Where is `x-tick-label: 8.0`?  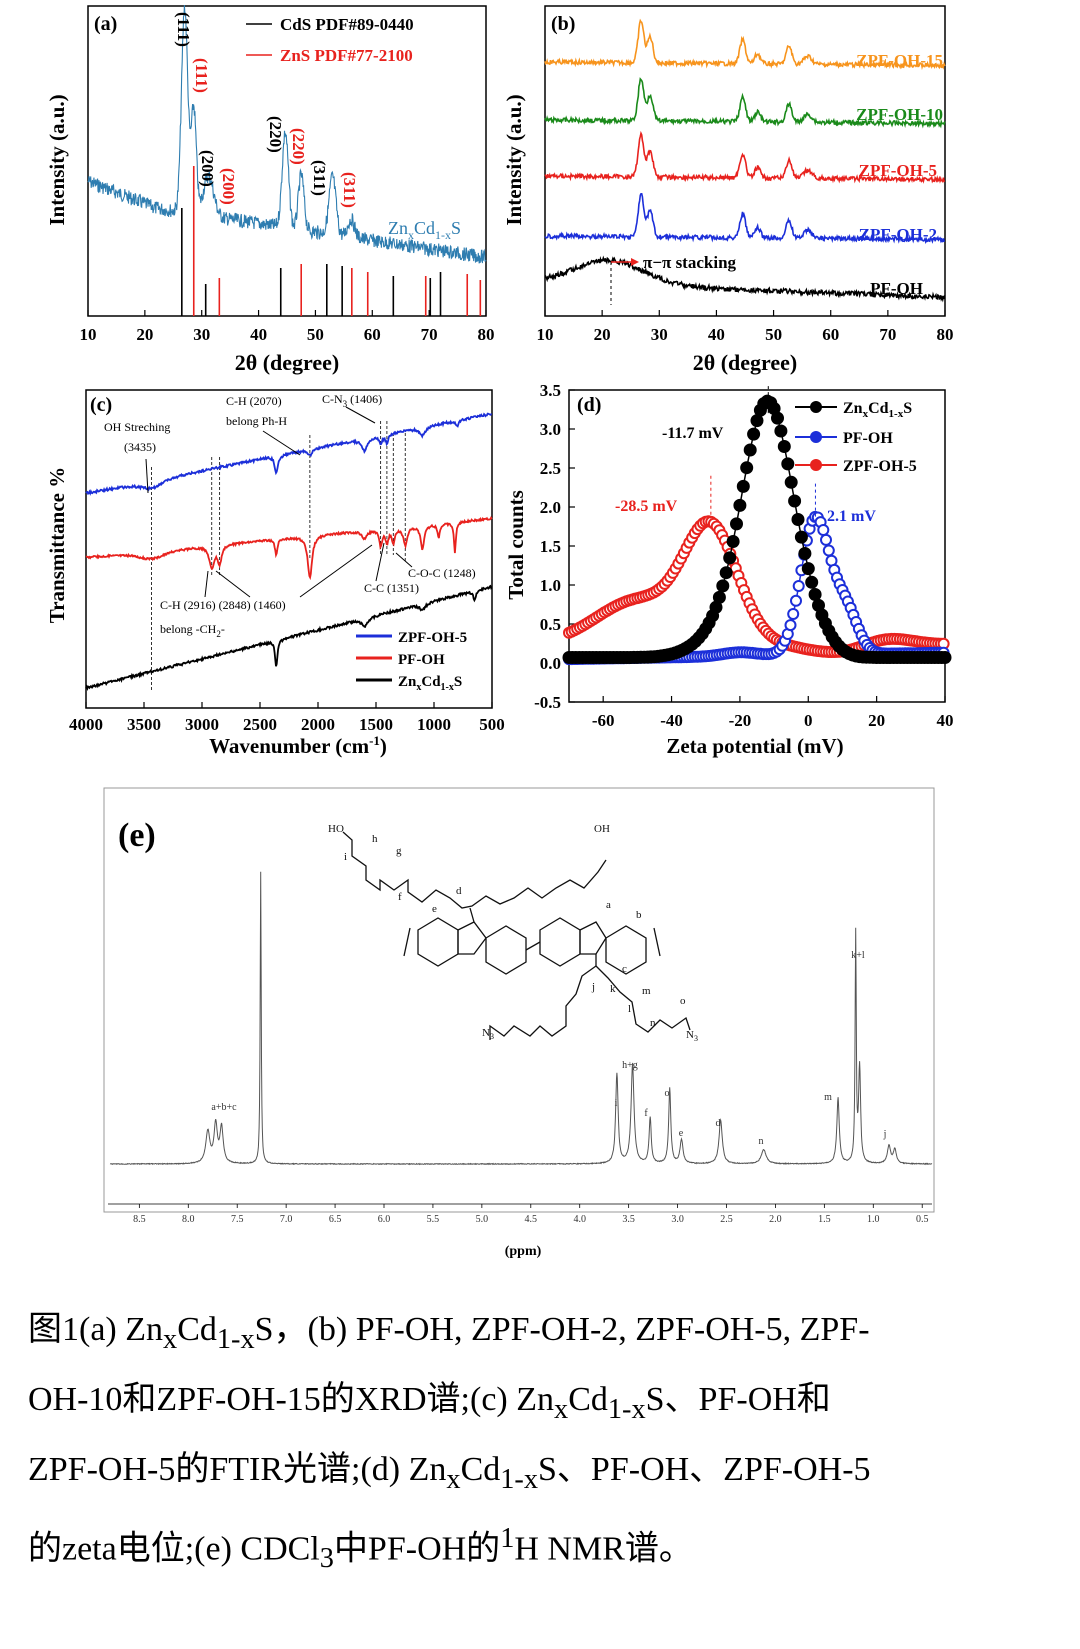 x-tick-label: 8.0 is located at coordinates (188, 1219).